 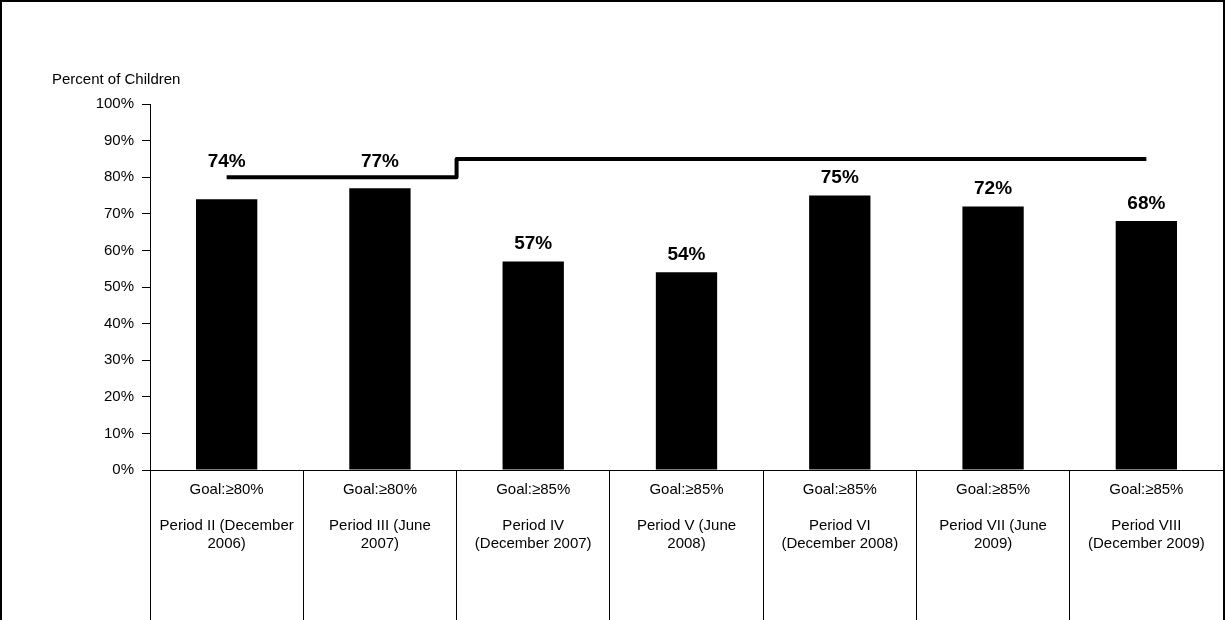 What do you see at coordinates (380, 515) in the screenshot?
I see `category-label: Goal:≥80% Period III (June 2007)` at bounding box center [380, 515].